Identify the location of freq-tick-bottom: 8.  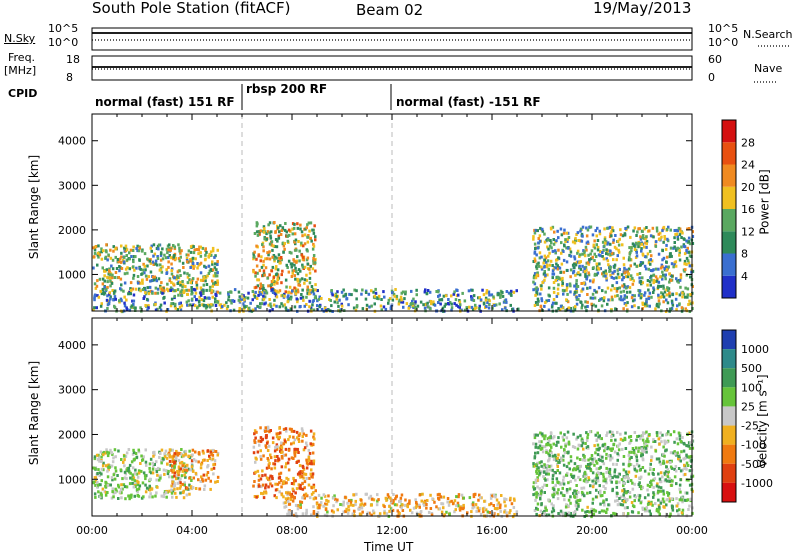
(69, 77).